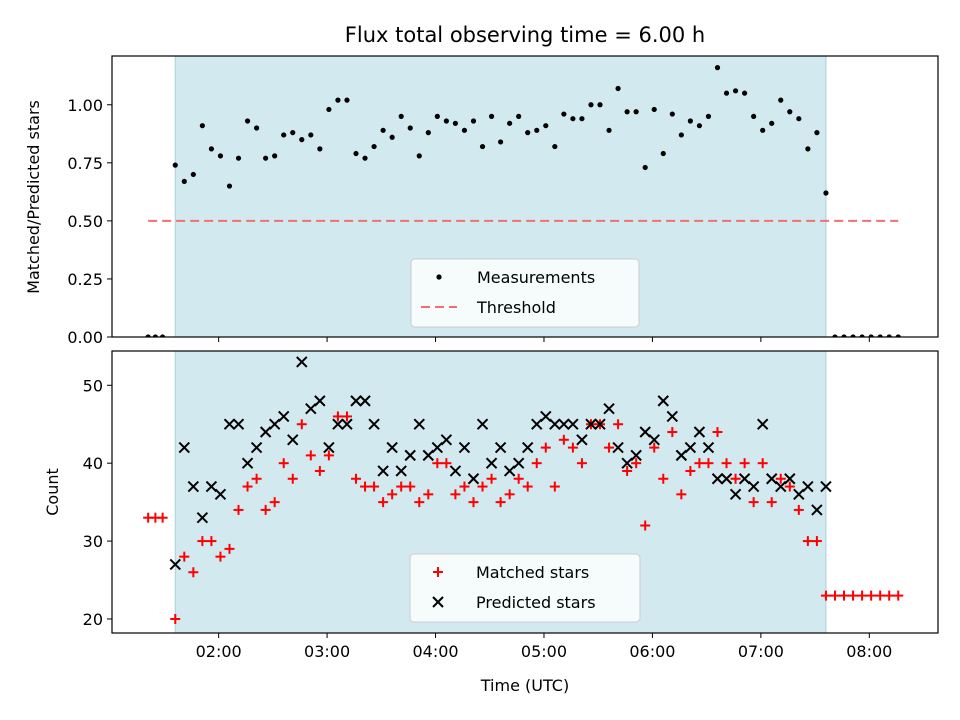 The height and width of the screenshot is (720, 960). Describe the element at coordinates (93, 619) in the screenshot. I see `bottom-ytick-label: 20` at that location.